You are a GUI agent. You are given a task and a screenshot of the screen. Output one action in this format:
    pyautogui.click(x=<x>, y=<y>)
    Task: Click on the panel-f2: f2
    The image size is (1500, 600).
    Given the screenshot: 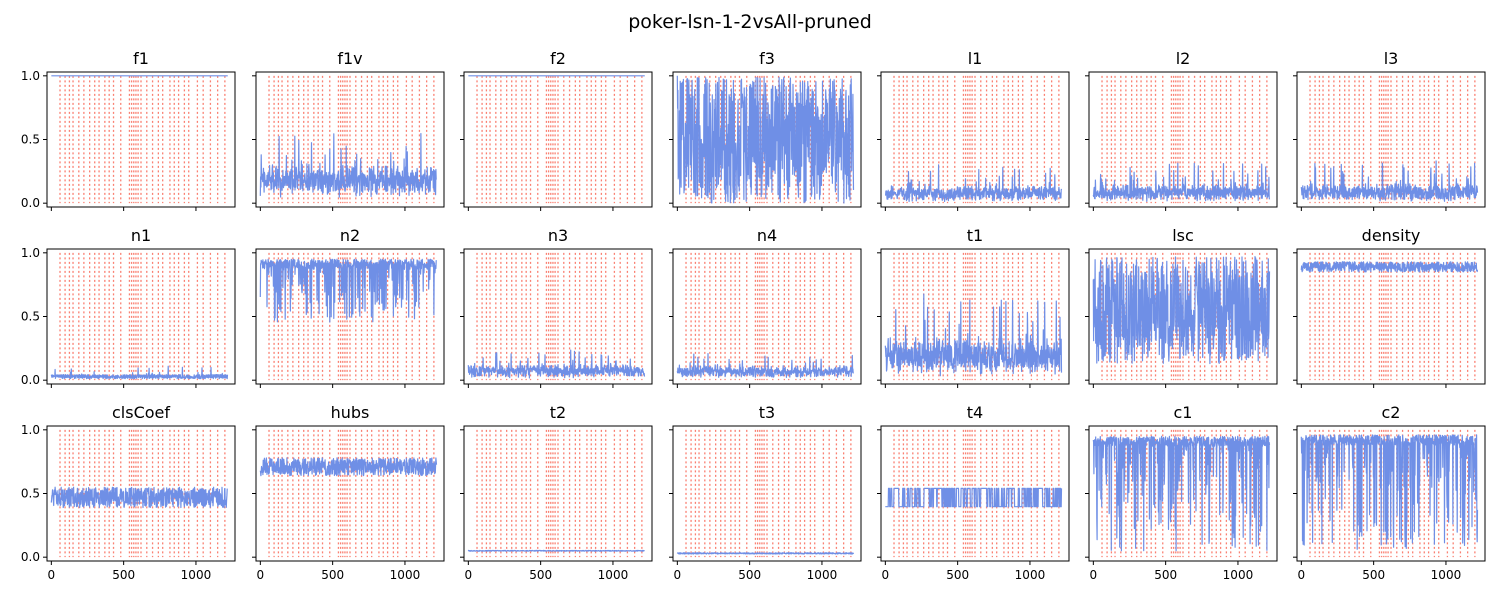 What is the action you would take?
    pyautogui.click(x=556, y=130)
    